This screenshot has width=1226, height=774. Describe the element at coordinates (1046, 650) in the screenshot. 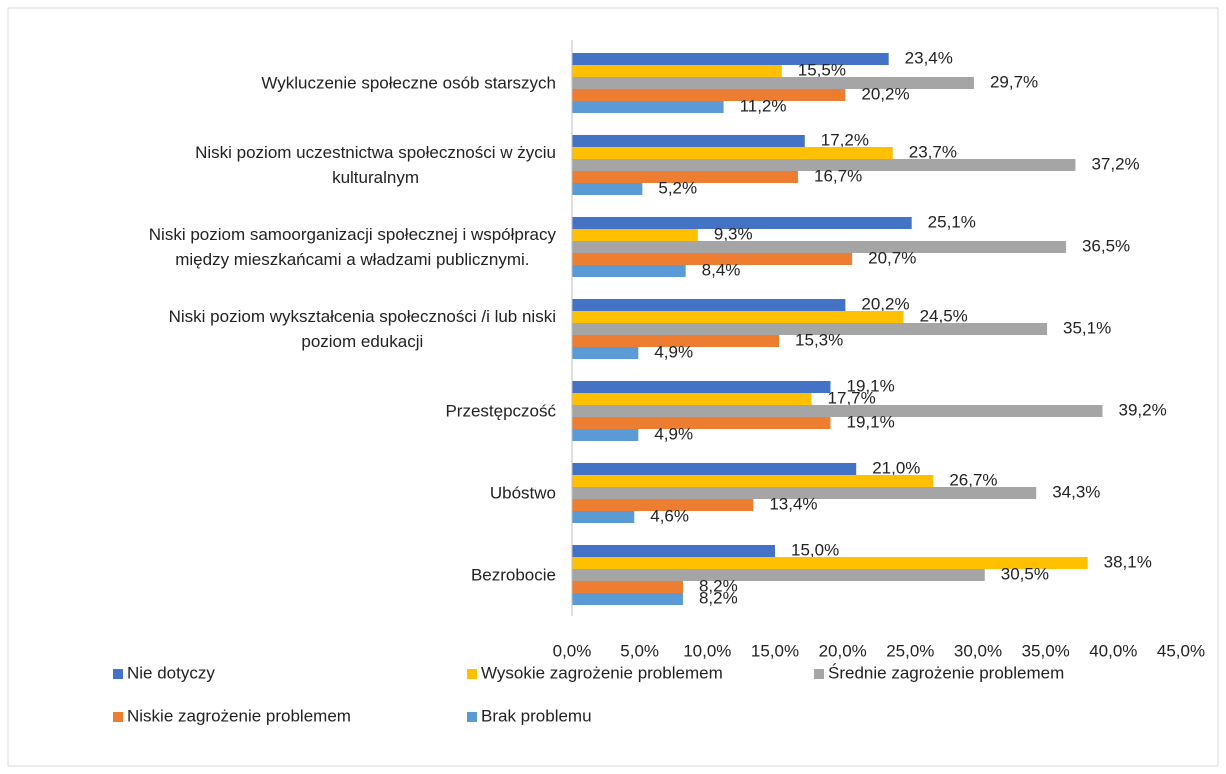

I see `x-tick-label: 35,0%` at that location.